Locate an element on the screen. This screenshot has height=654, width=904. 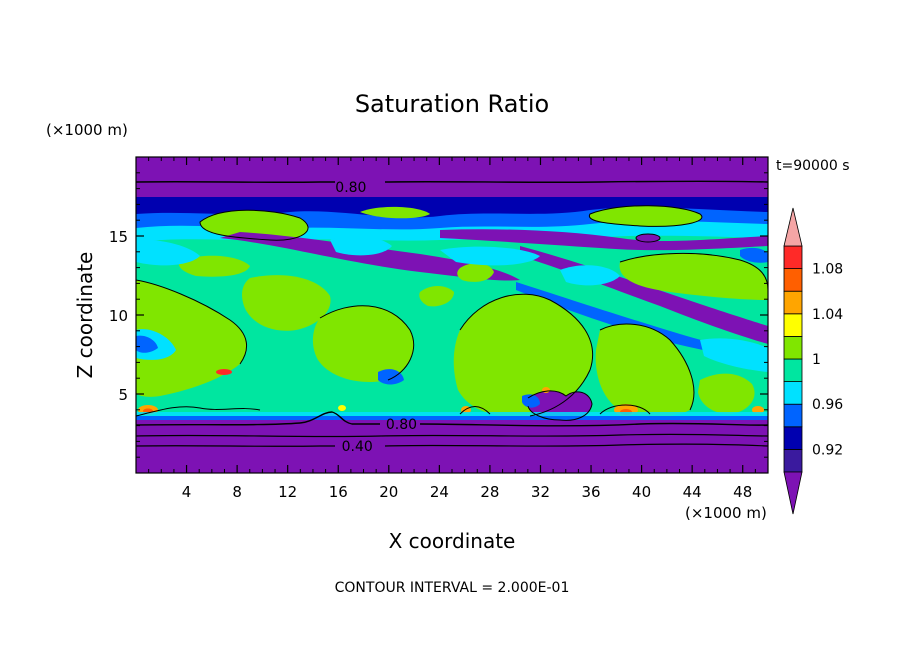
x-tick-label: 24 is located at coordinates (439, 492).